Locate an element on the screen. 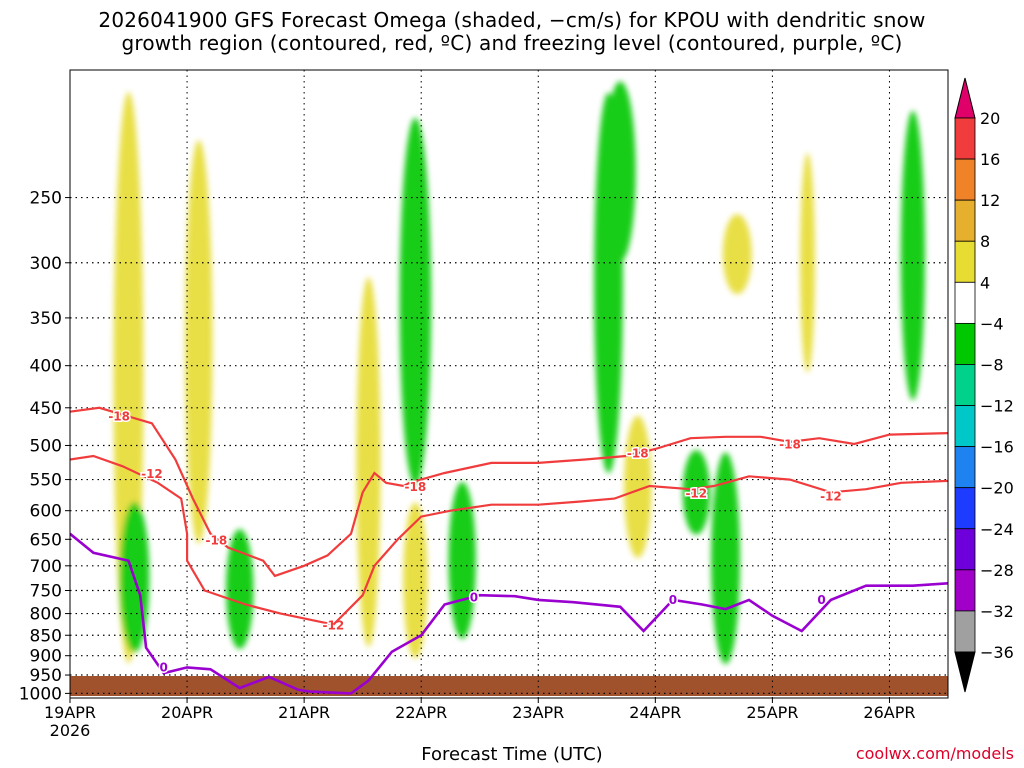 The height and width of the screenshot is (768, 1024). contour-label-minus12-a-1: -12 is located at coordinates (334, 626).